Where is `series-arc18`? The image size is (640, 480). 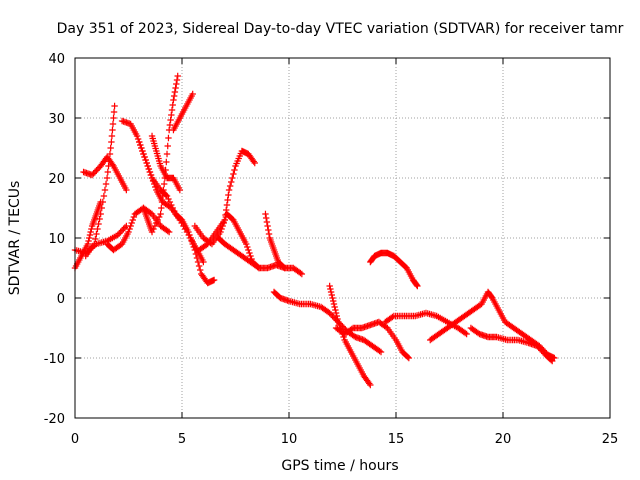 series-arc18 is located at coordinates (394, 269).